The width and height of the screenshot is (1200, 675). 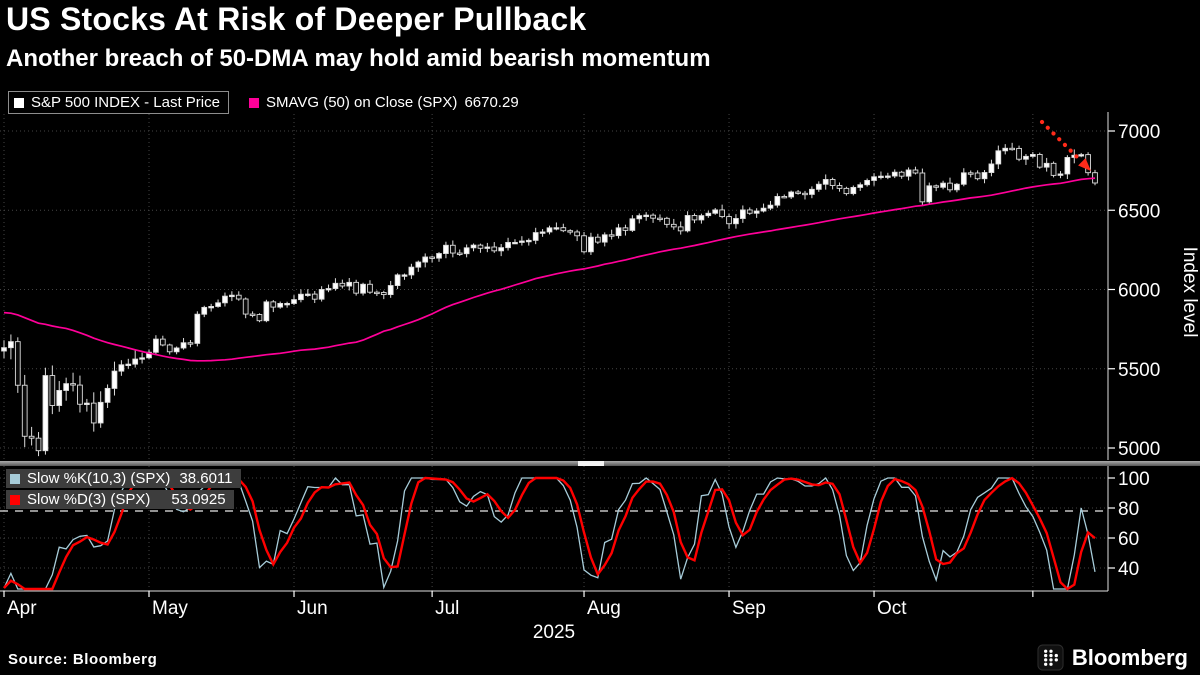 I want to click on x-axis-year-label: 2025, so click(x=554, y=632).